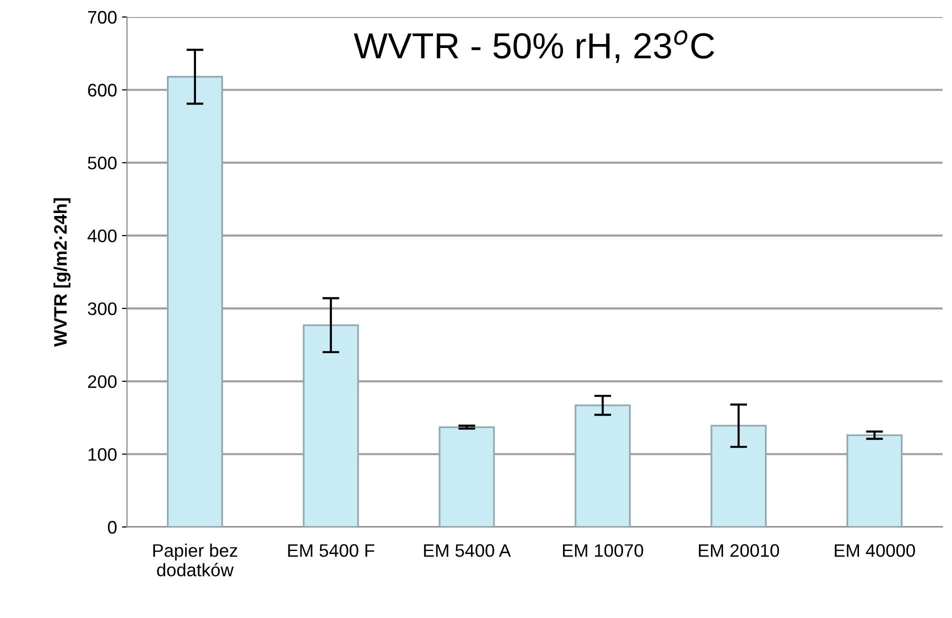 Image resolution: width=952 pixels, height=618 pixels. Describe the element at coordinates (534, 46) in the screenshot. I see `chart-title: WVTR - 50% rH, 23$^{o}$C` at that location.